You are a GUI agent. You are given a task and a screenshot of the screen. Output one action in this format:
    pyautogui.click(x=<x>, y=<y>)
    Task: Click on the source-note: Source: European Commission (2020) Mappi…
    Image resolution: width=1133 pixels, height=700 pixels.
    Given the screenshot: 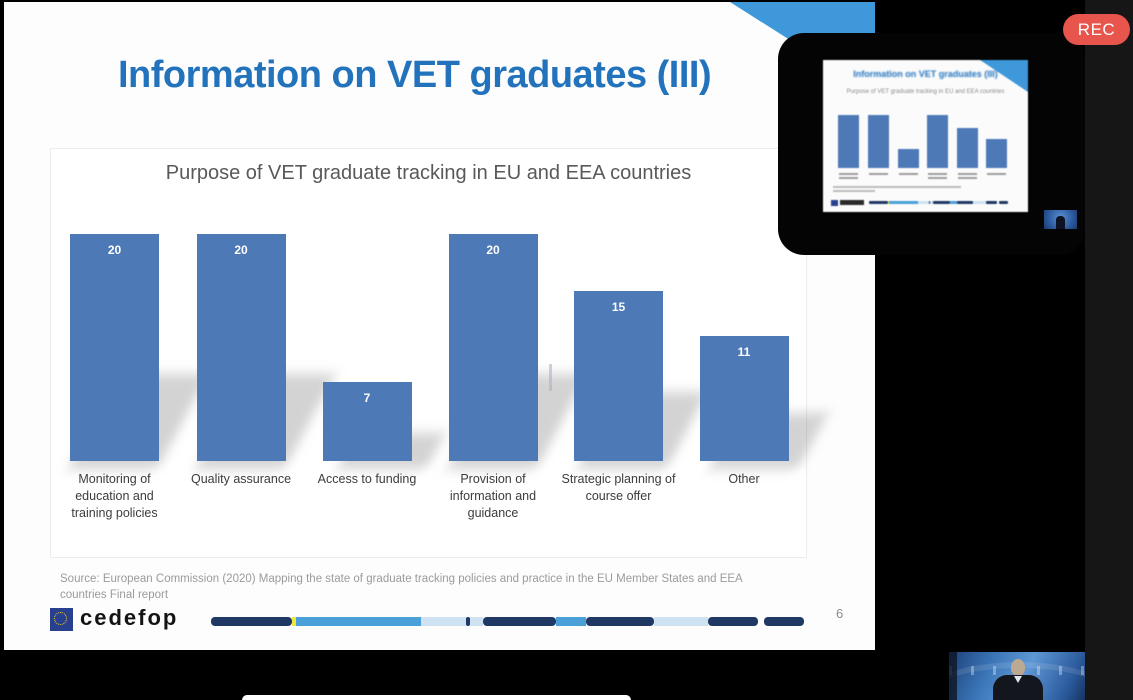 What is the action you would take?
    pyautogui.click(x=425, y=587)
    